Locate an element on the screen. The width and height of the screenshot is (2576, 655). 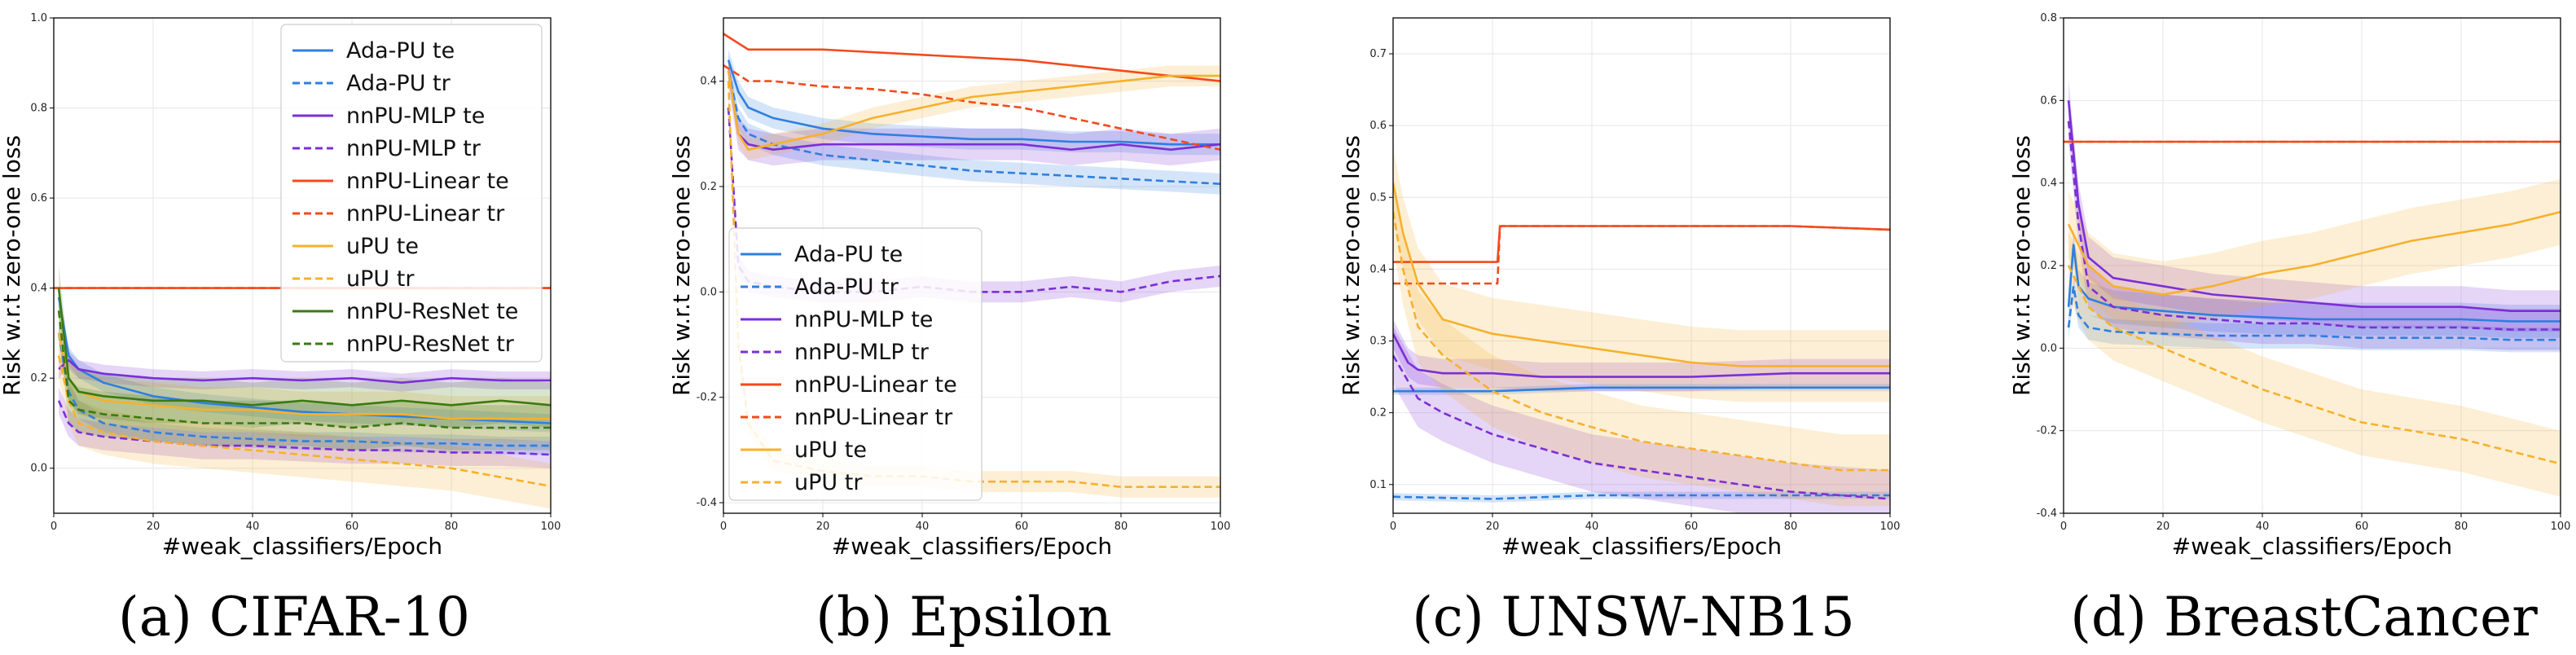
legend-label: nnPU-MLP te is located at coordinates (863, 320).